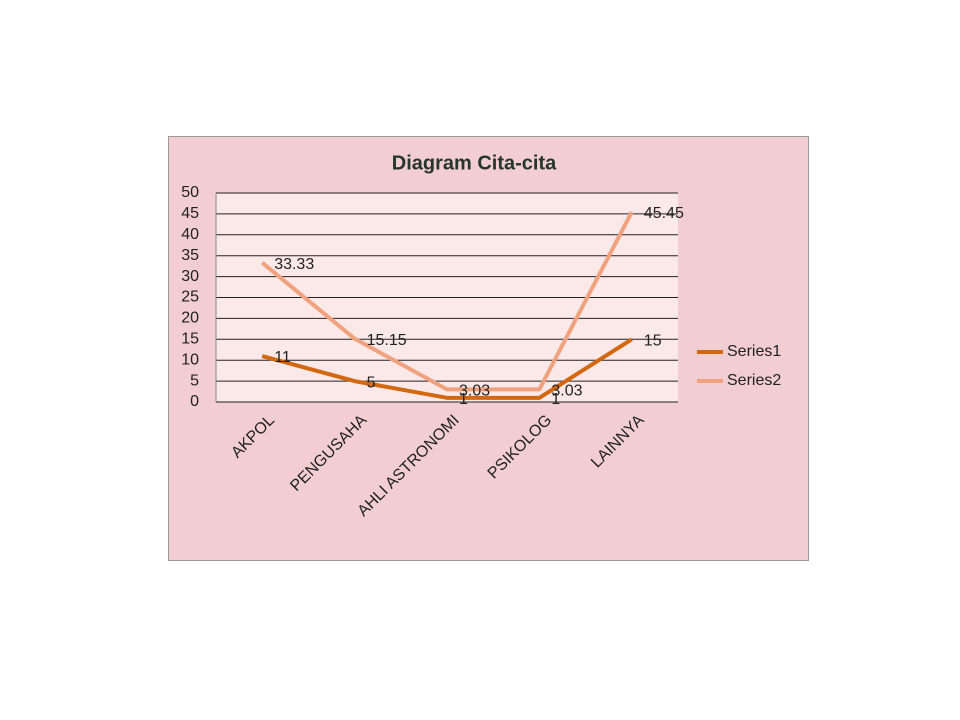 Image resolution: width=960 pixels, height=720 pixels. I want to click on legend-label: Series2, so click(754, 380).